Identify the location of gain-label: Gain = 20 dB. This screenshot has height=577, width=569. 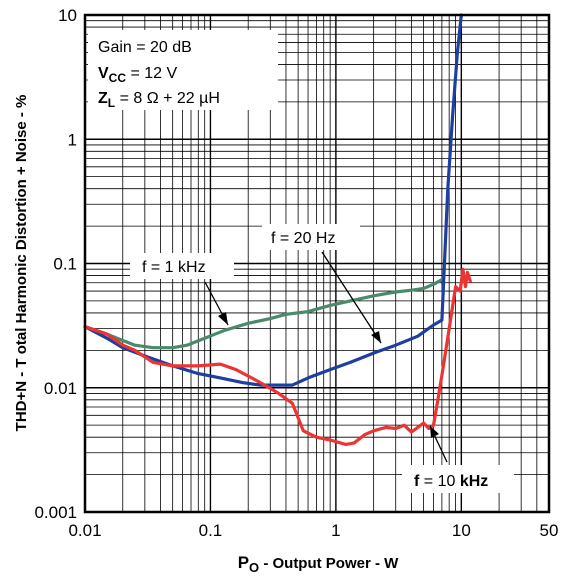
(145, 47).